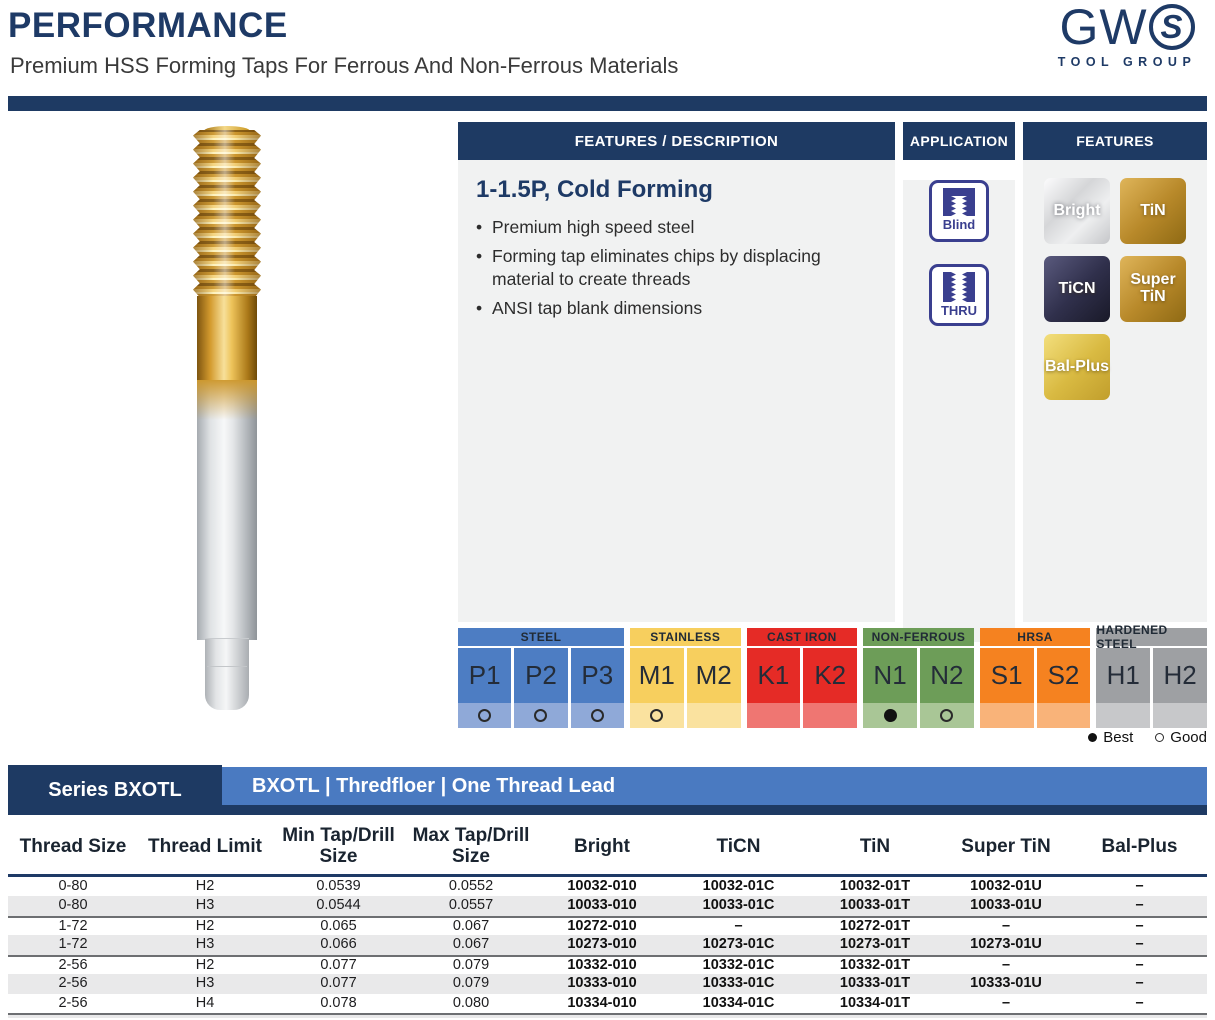  I want to click on material-cell-k1: K1, so click(773, 688).